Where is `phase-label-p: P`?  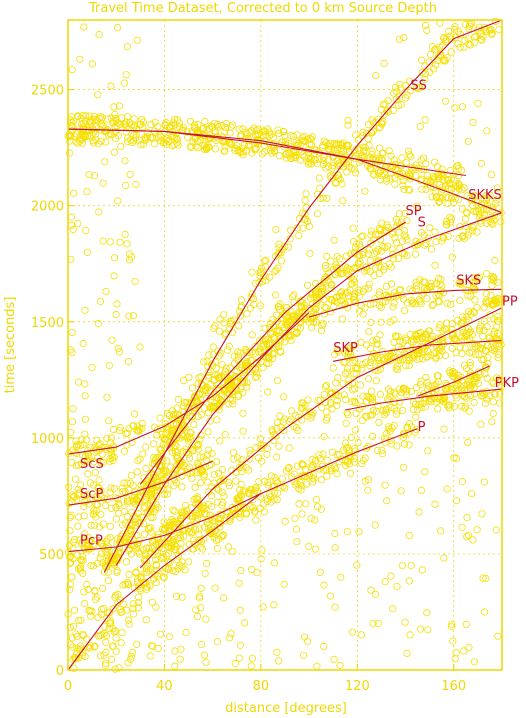
phase-label-p: P is located at coordinates (422, 427).